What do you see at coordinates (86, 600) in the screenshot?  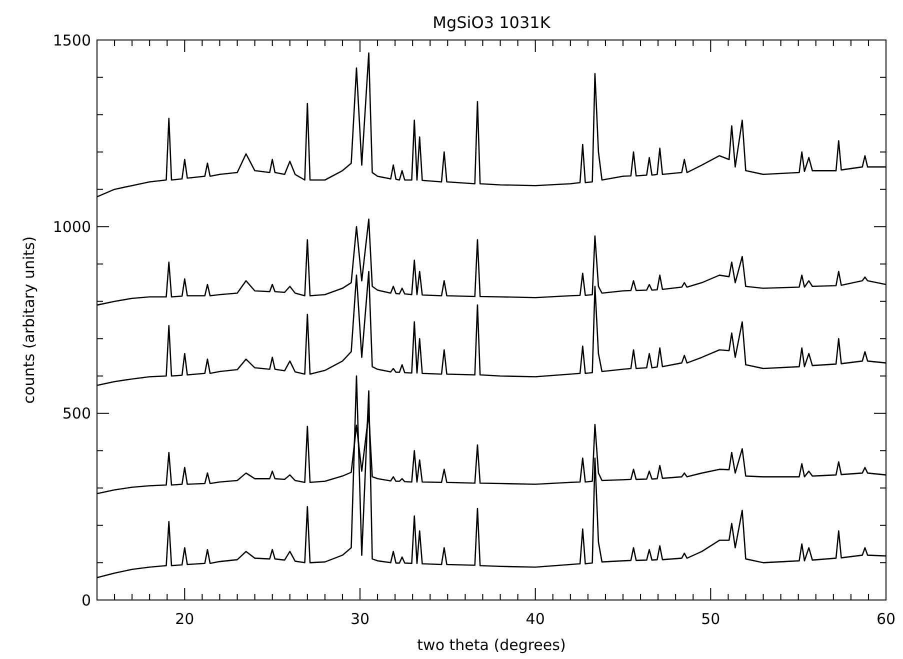 I see `y-tick-label: 0` at bounding box center [86, 600].